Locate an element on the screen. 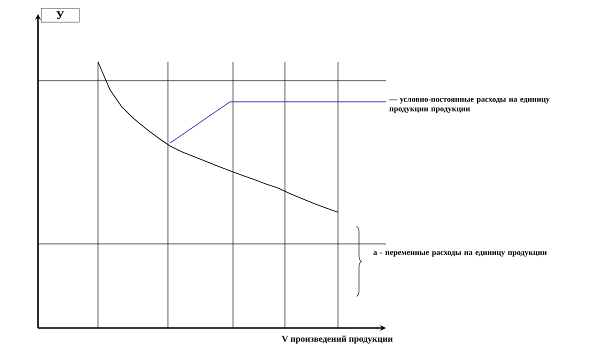 The width and height of the screenshot is (590, 362). y-axis-title: У is located at coordinates (60, 15).